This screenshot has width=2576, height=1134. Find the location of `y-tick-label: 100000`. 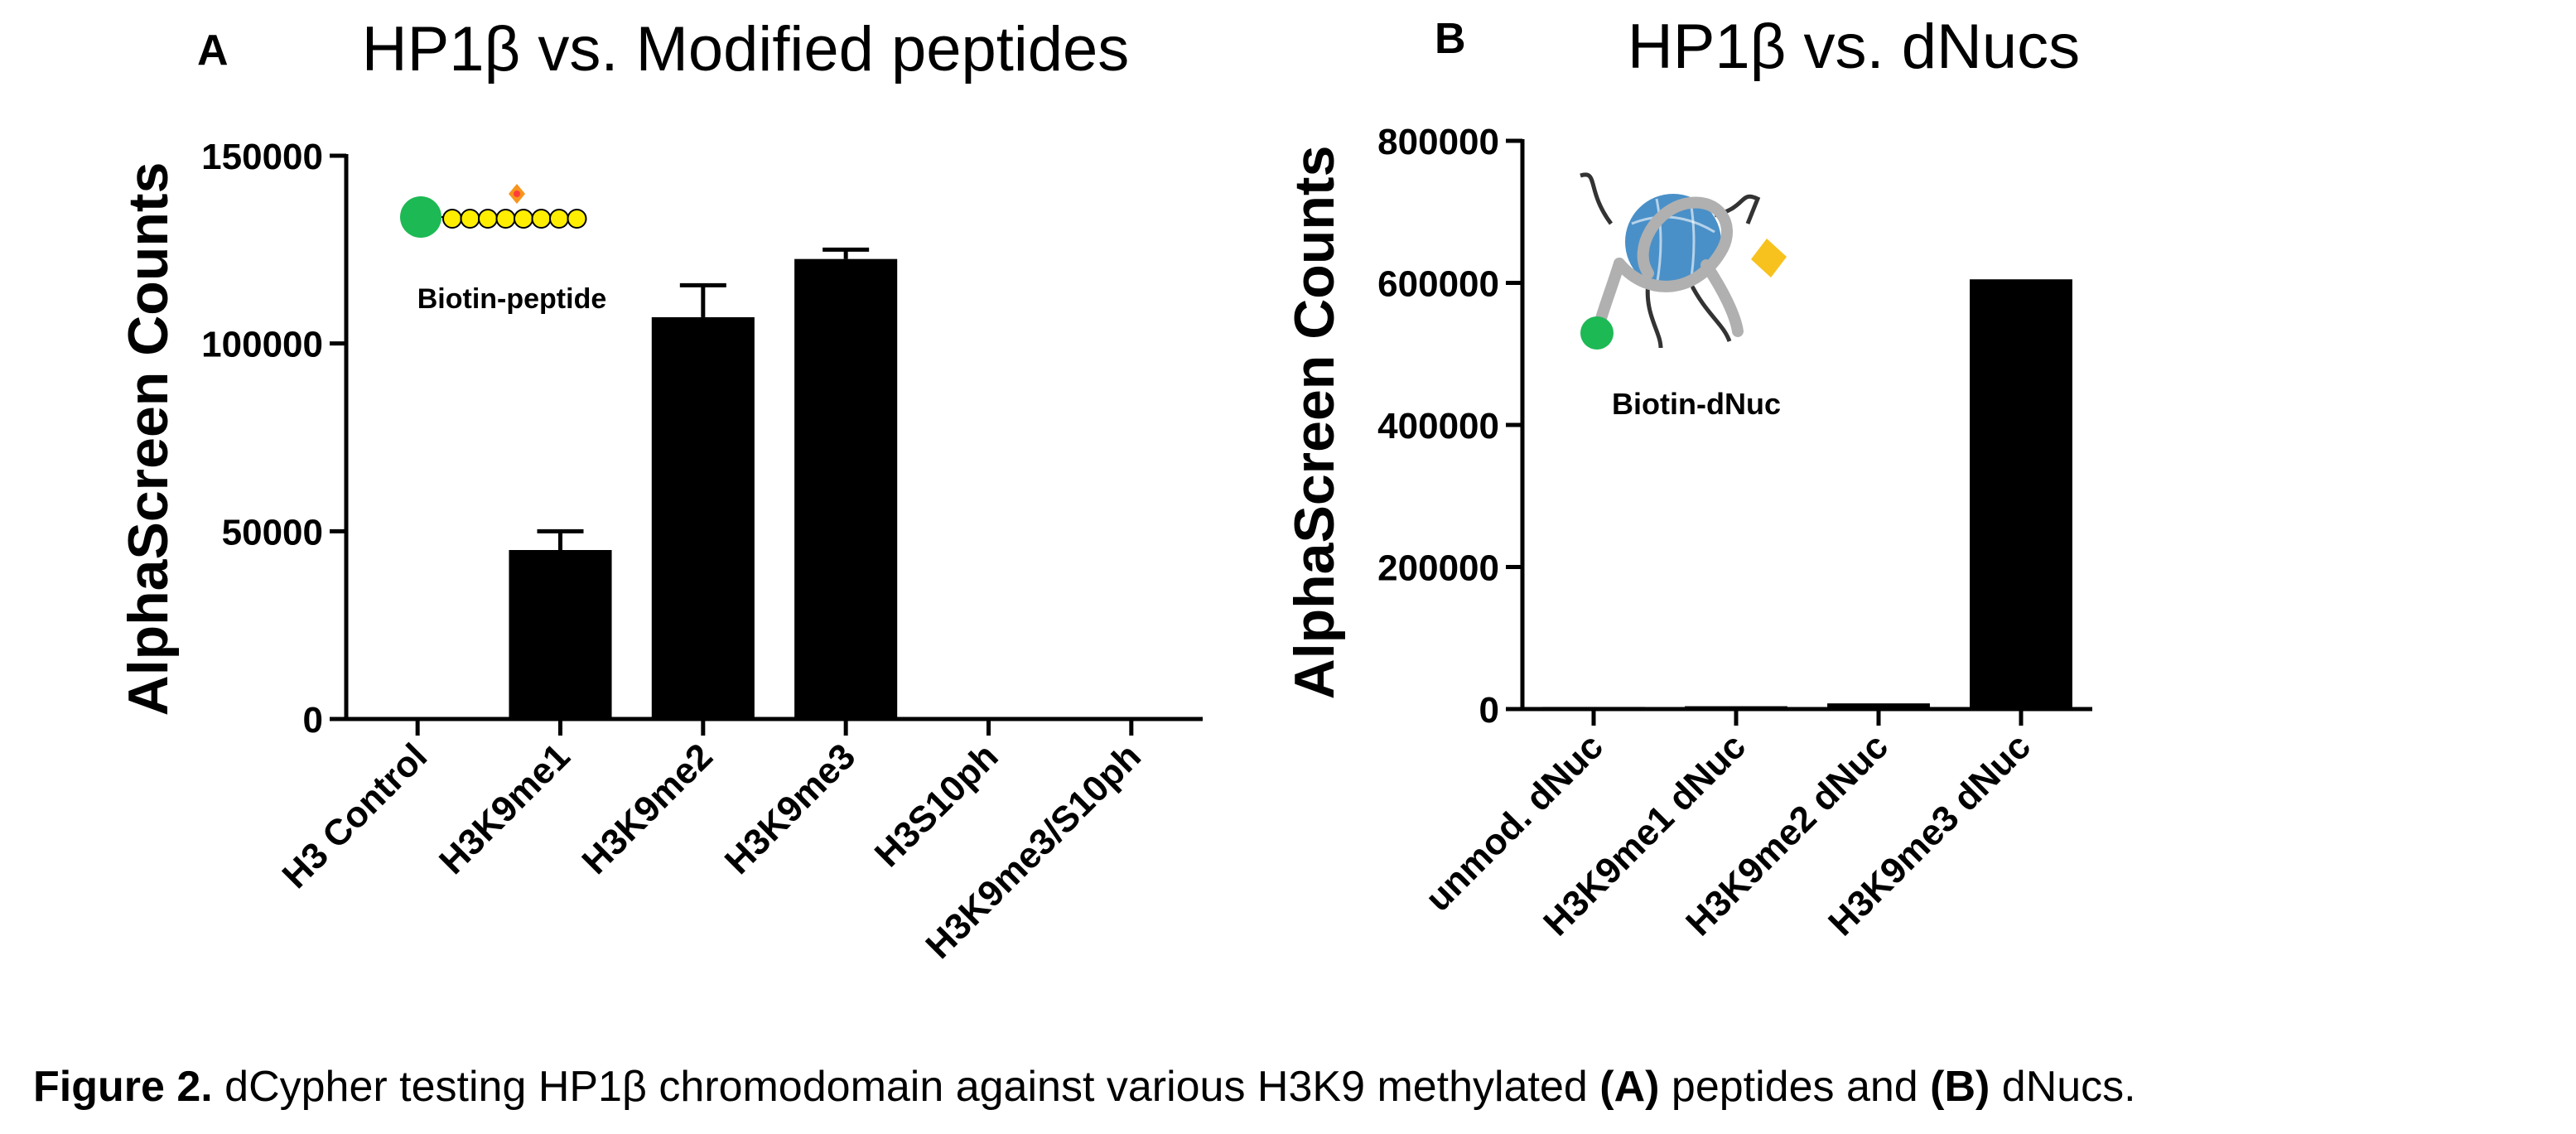

y-tick-label: 100000 is located at coordinates (262, 345).